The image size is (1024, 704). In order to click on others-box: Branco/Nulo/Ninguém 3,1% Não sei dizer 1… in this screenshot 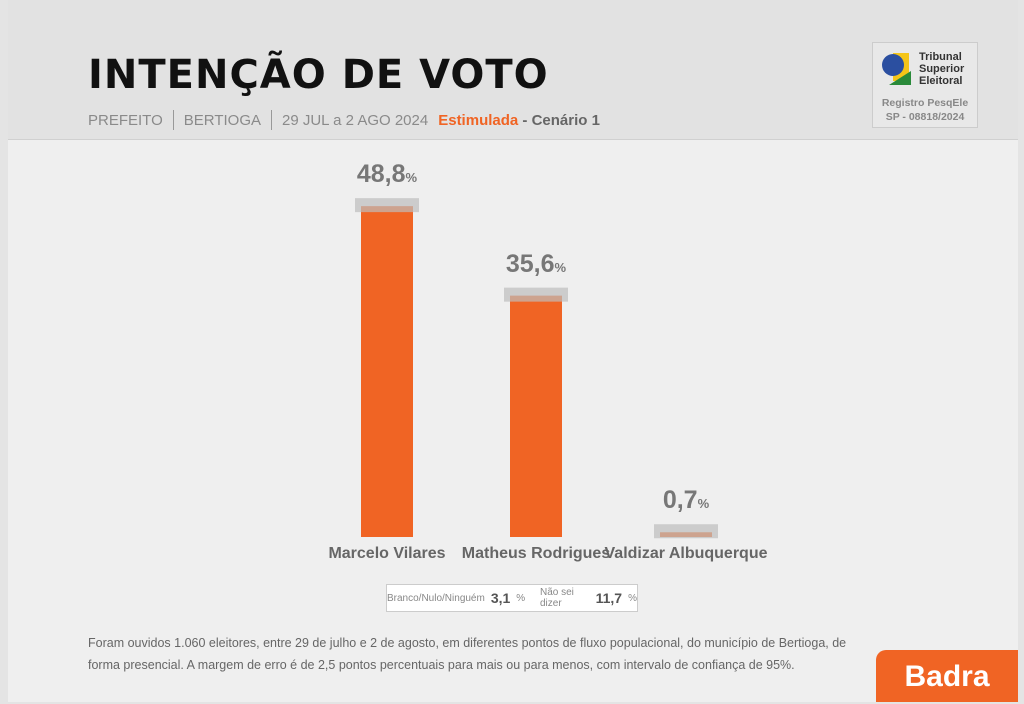, I will do `click(512, 598)`.